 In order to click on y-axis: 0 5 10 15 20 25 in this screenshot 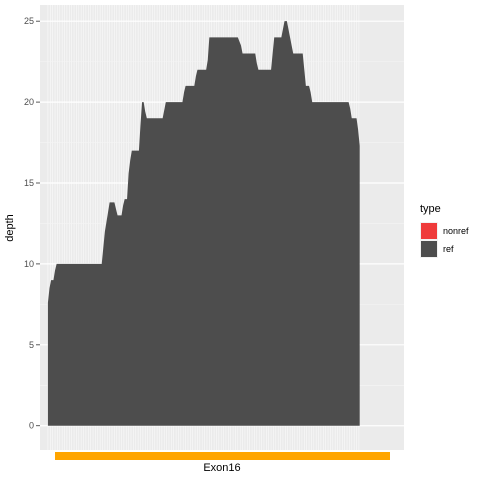, I will do `click(32, 223)`.